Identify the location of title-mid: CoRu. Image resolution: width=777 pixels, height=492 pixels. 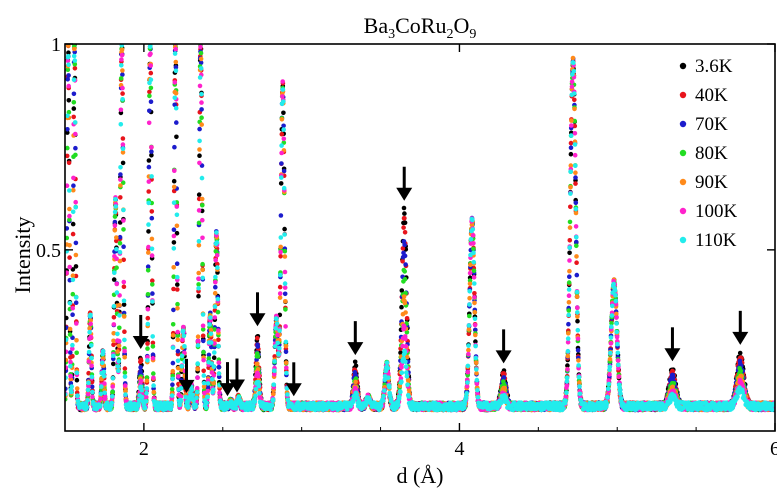
(420, 25).